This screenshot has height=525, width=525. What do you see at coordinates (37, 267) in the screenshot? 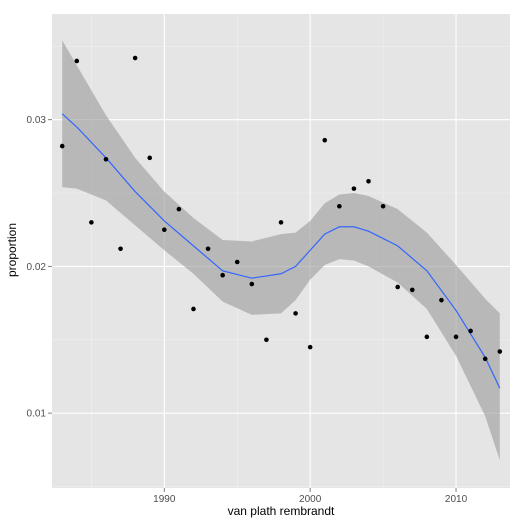
I see `y-tick-label: 0.02` at bounding box center [37, 267].